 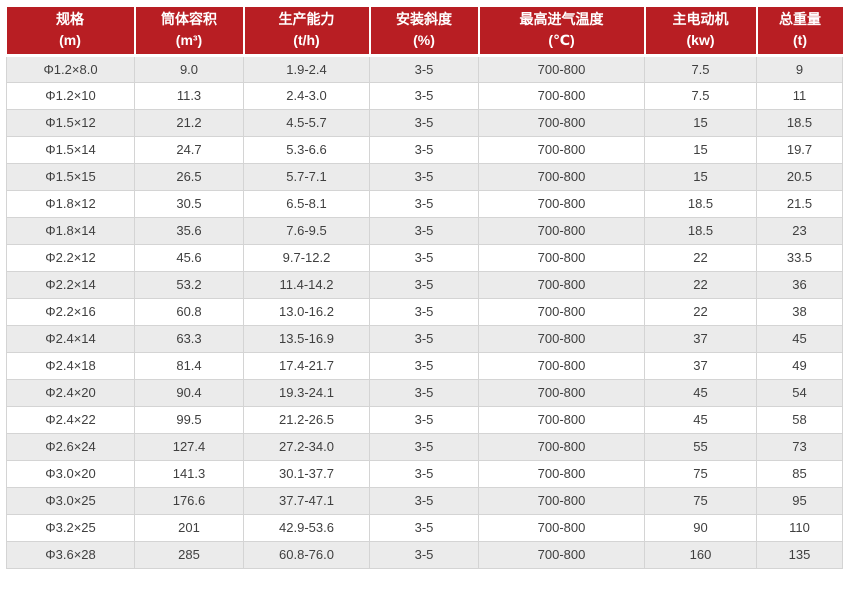 I want to click on table-cell: Φ3.2×25, so click(x=70, y=527).